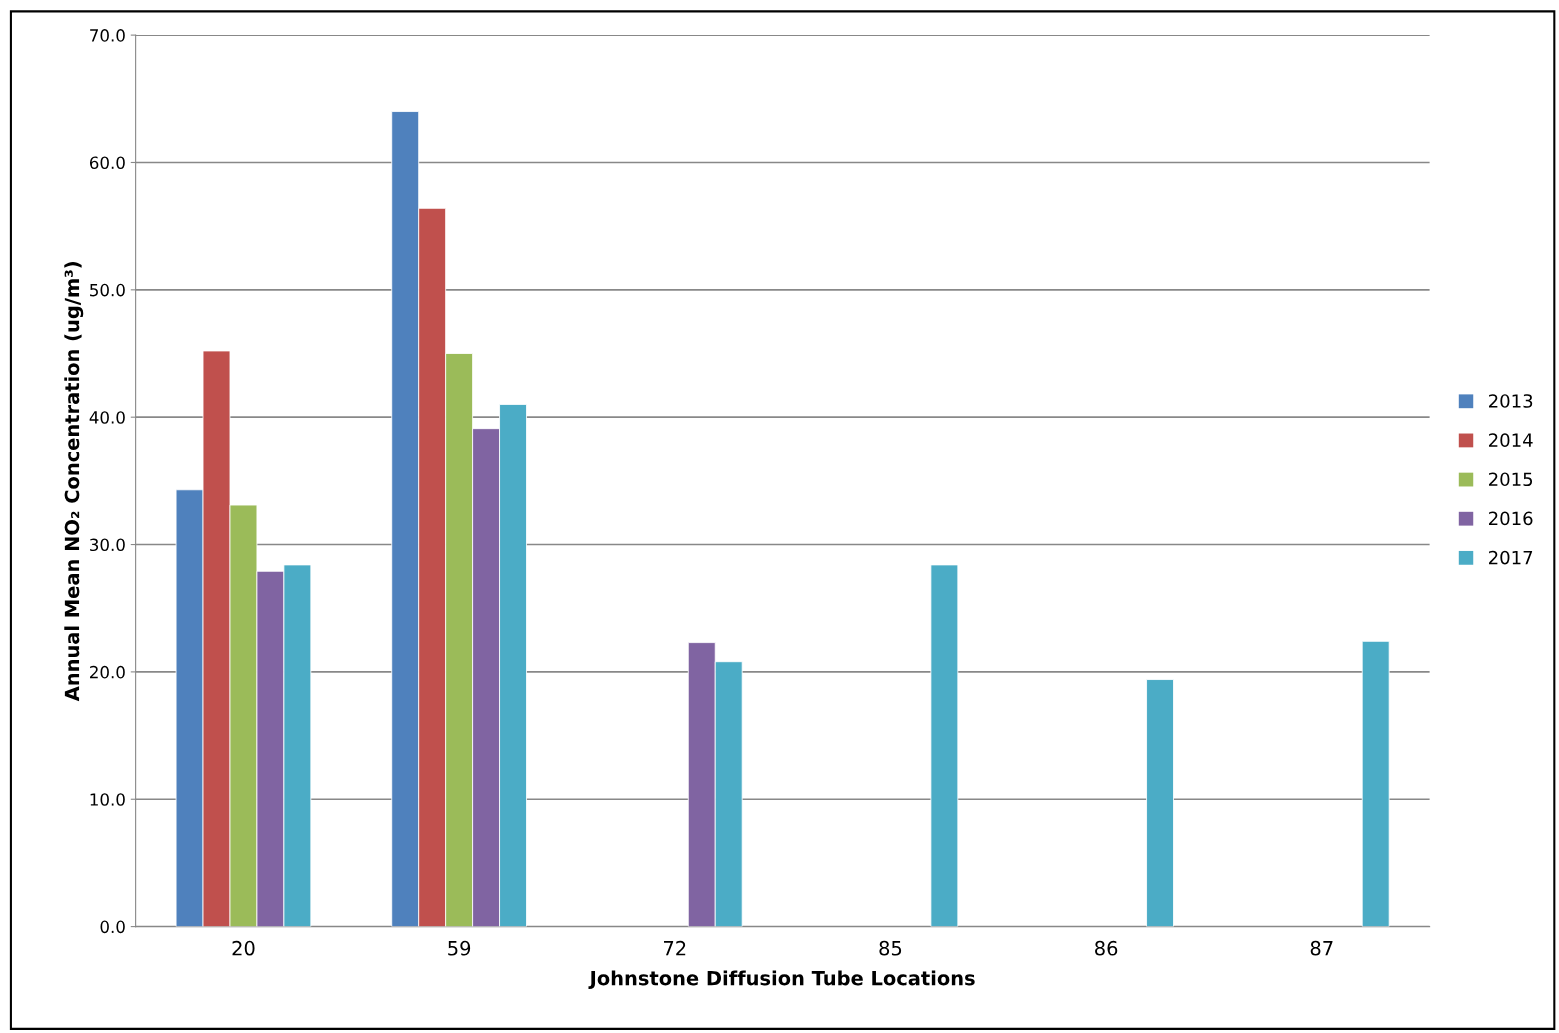 The height and width of the screenshot is (1033, 1559). What do you see at coordinates (1321, 948) in the screenshot?
I see `x-tick-label: 87` at bounding box center [1321, 948].